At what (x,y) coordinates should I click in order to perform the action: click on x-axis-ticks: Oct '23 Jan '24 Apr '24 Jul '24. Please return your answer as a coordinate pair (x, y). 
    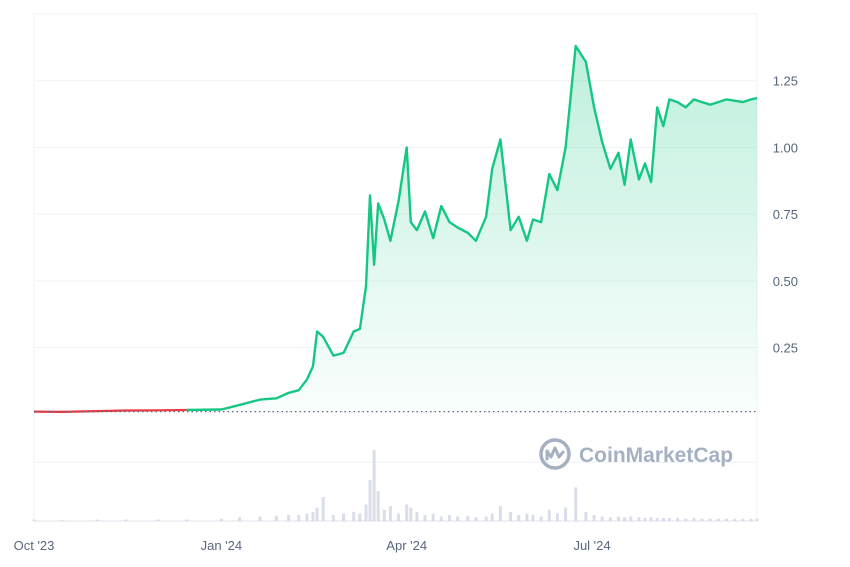
    Looking at the image, I should click on (312, 545).